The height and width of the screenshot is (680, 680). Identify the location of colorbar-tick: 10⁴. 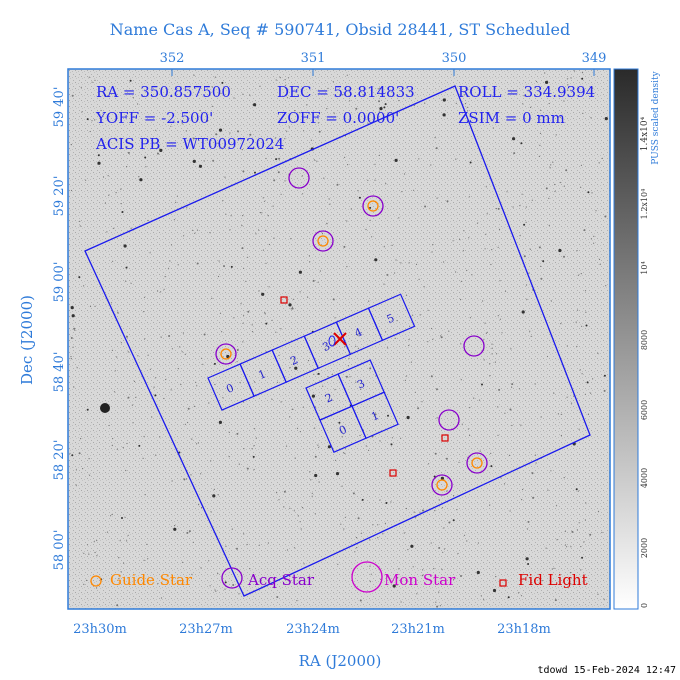
(644, 267).